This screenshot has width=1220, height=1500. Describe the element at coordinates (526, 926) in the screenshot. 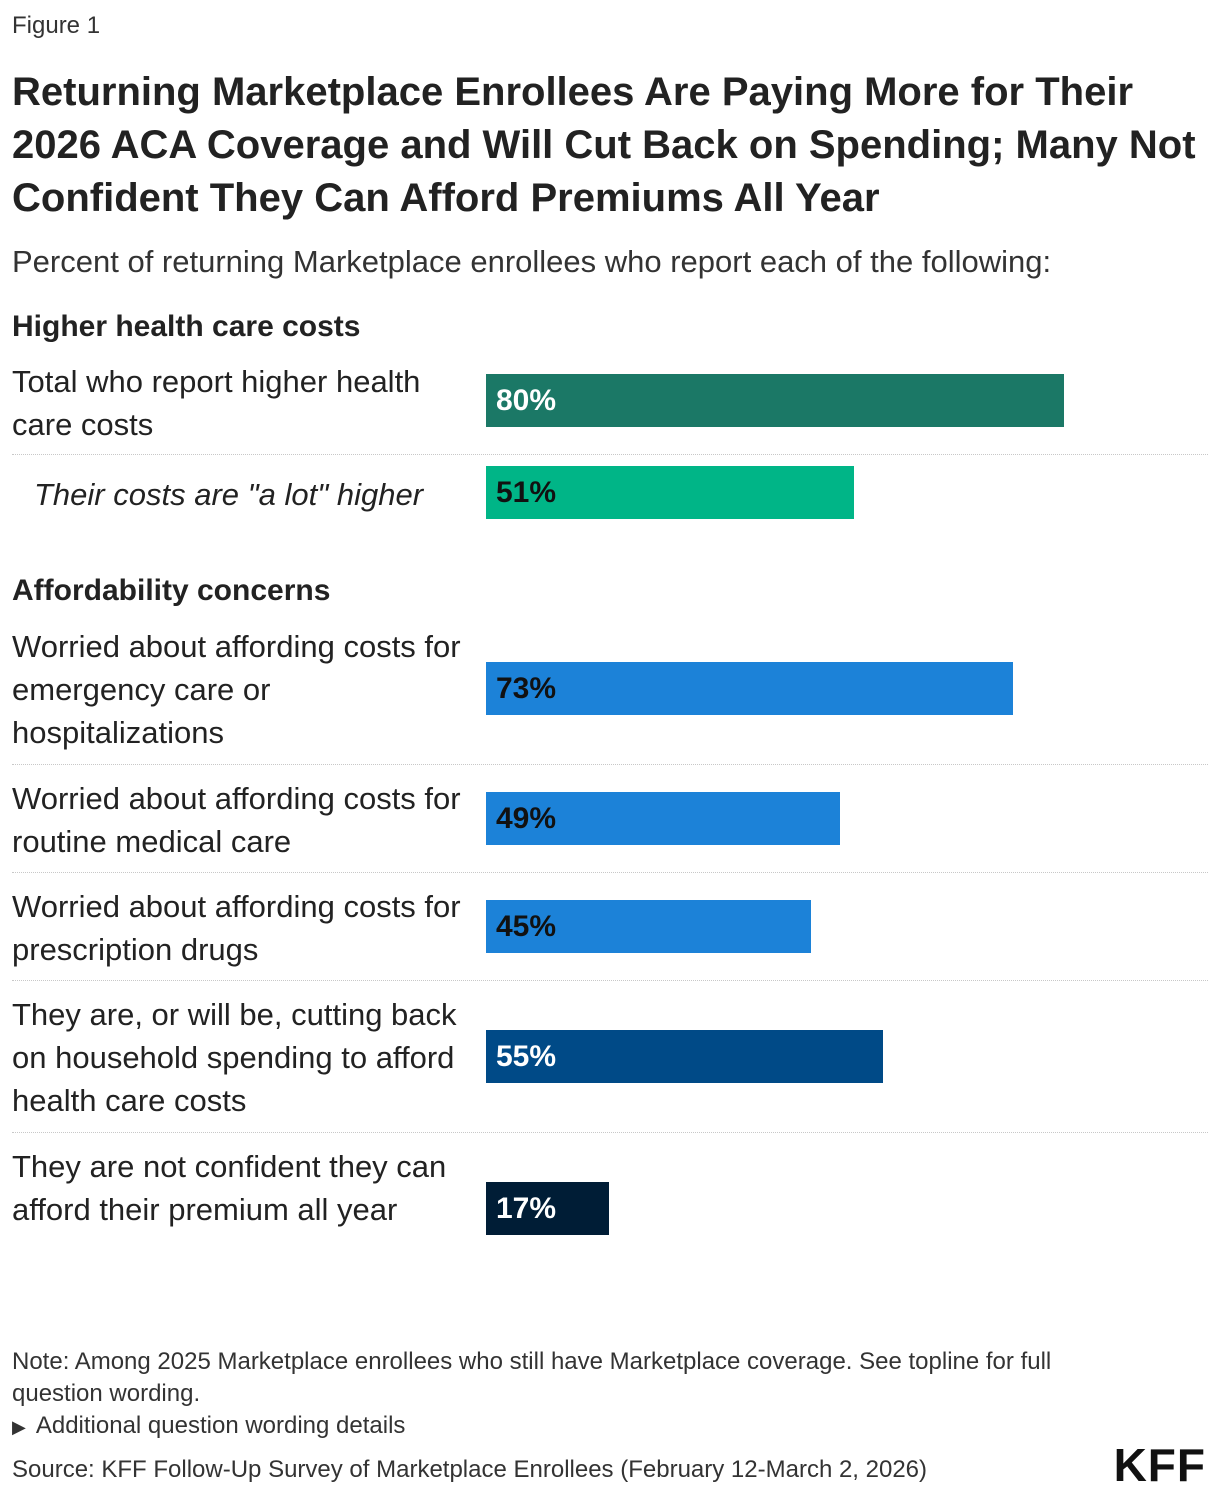

I see `bar-value-label: 45%` at that location.